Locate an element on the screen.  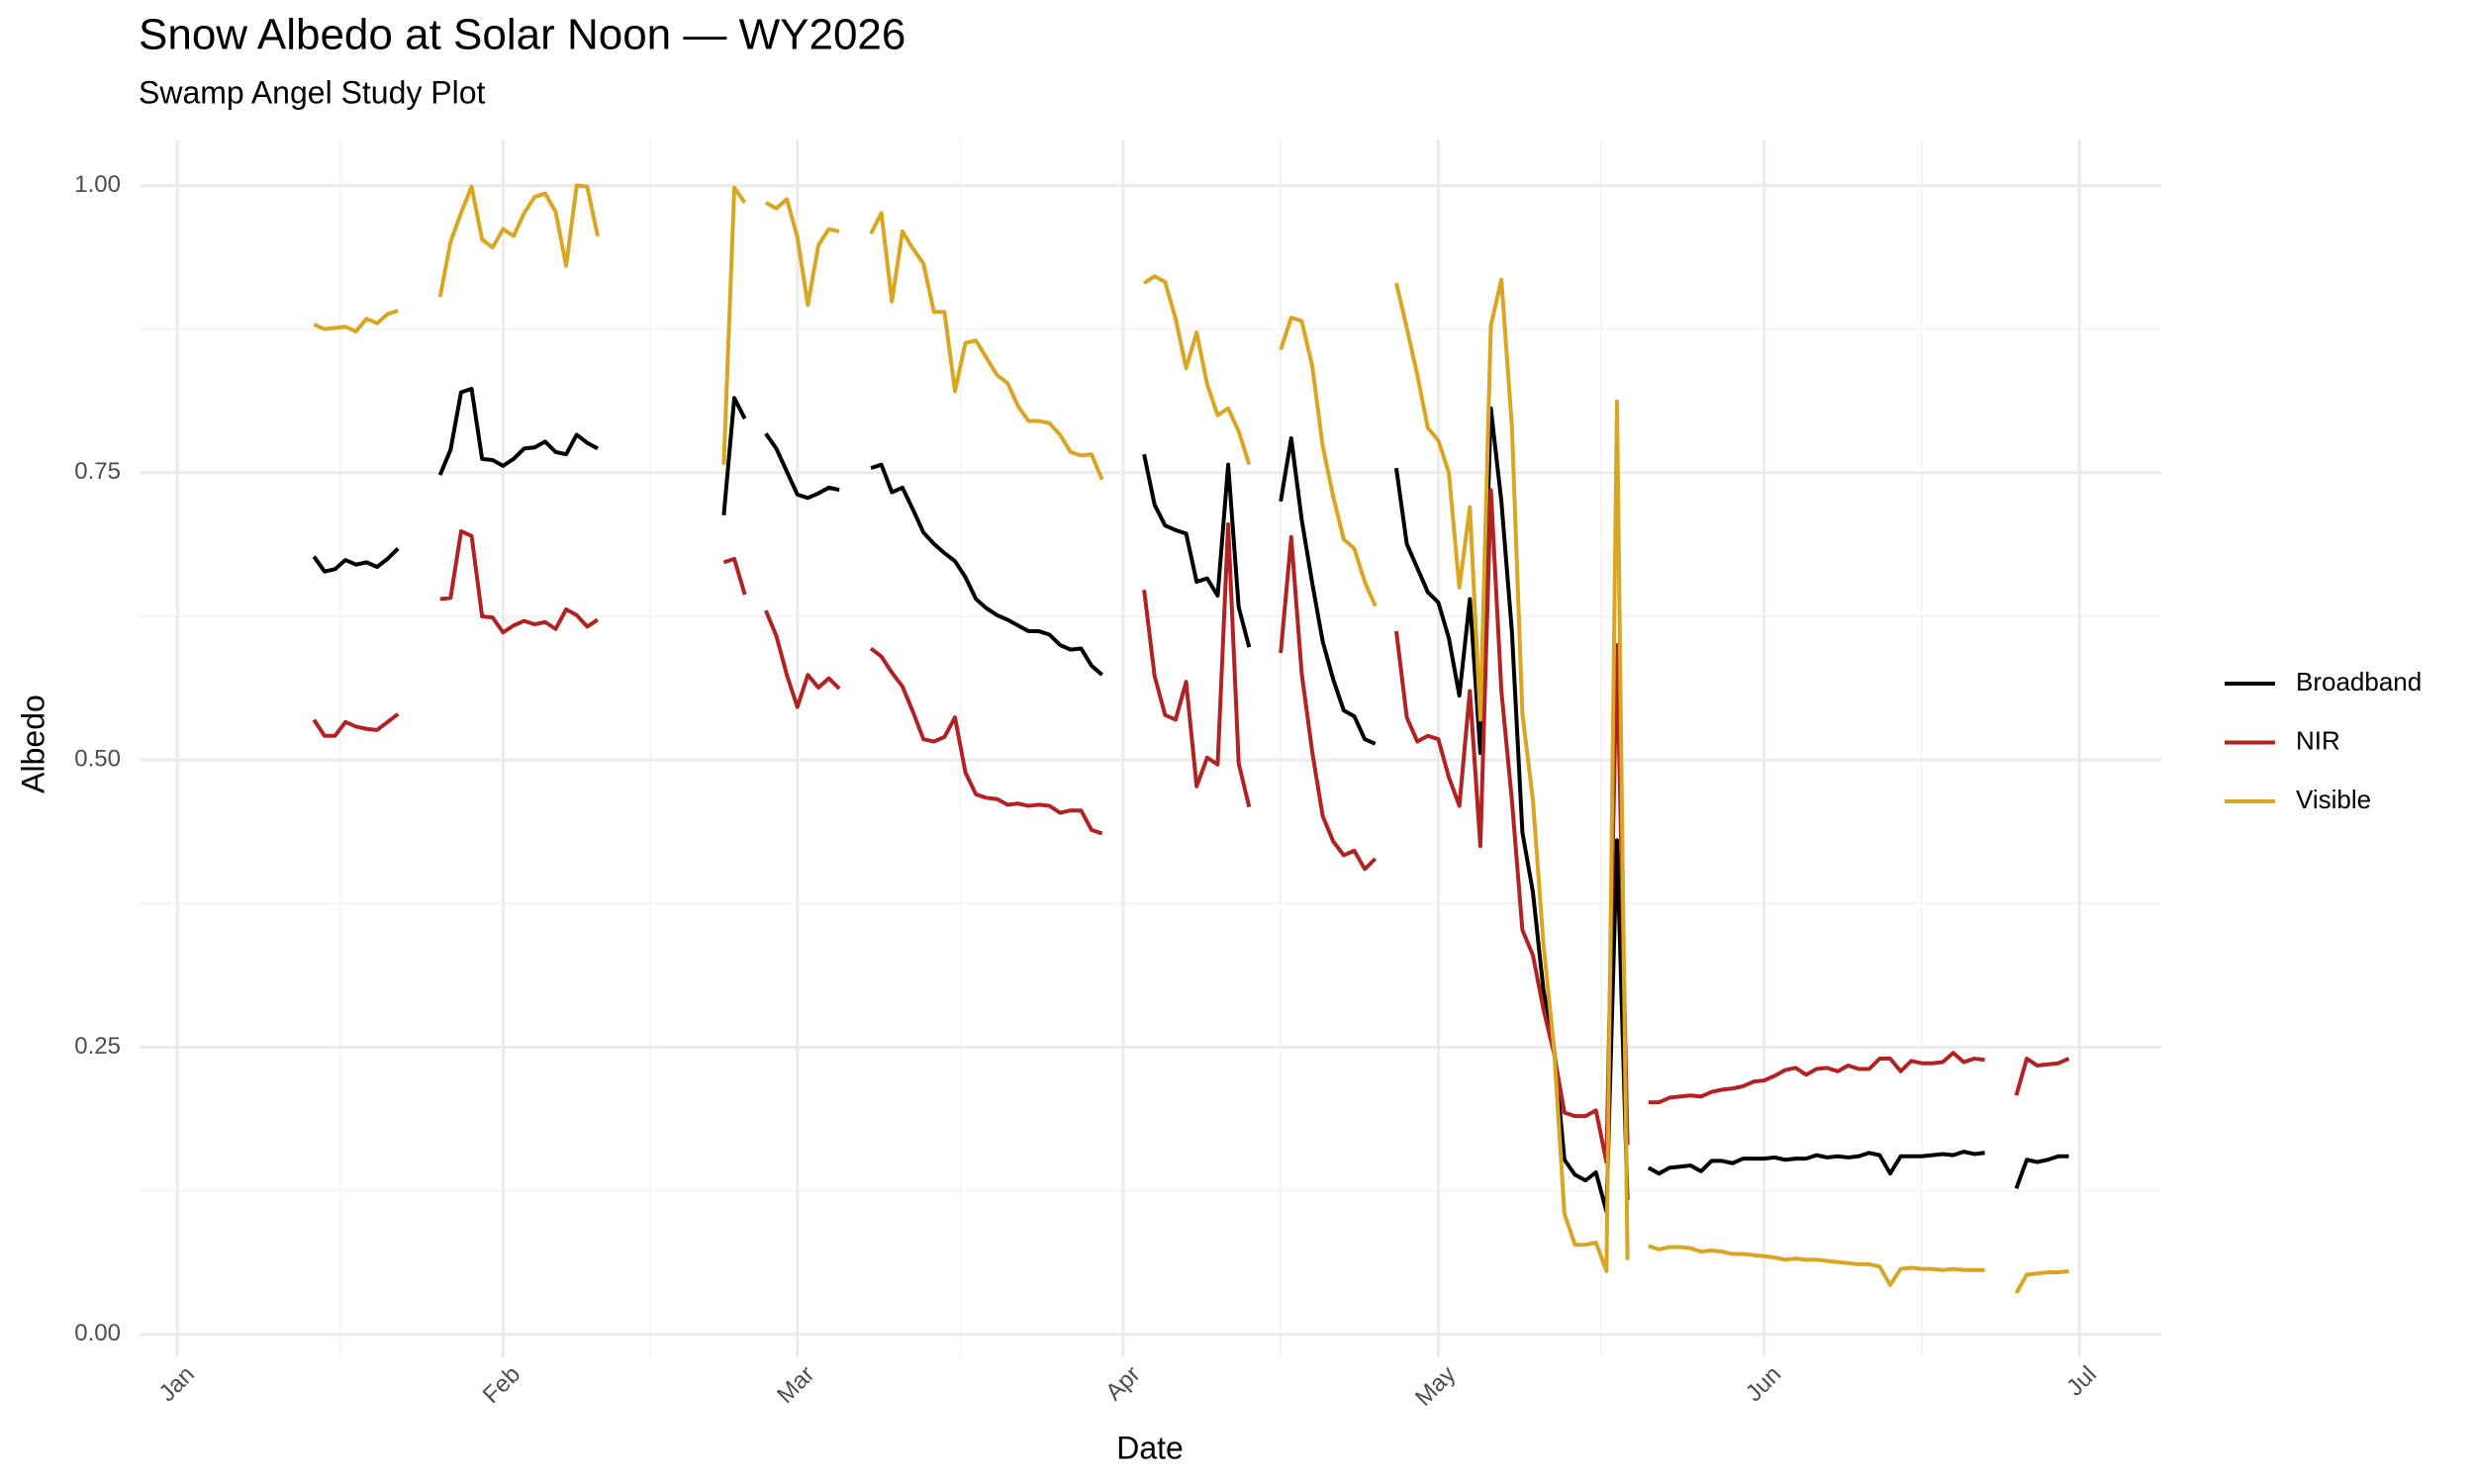
legend-label: Visible is located at coordinates (2333, 799).